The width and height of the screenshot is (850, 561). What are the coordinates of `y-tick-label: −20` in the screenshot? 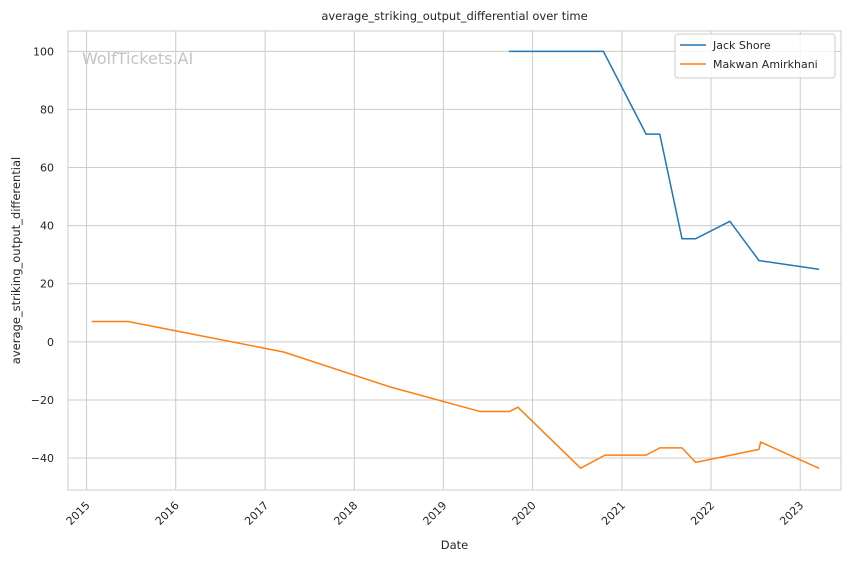 It's located at (42, 400).